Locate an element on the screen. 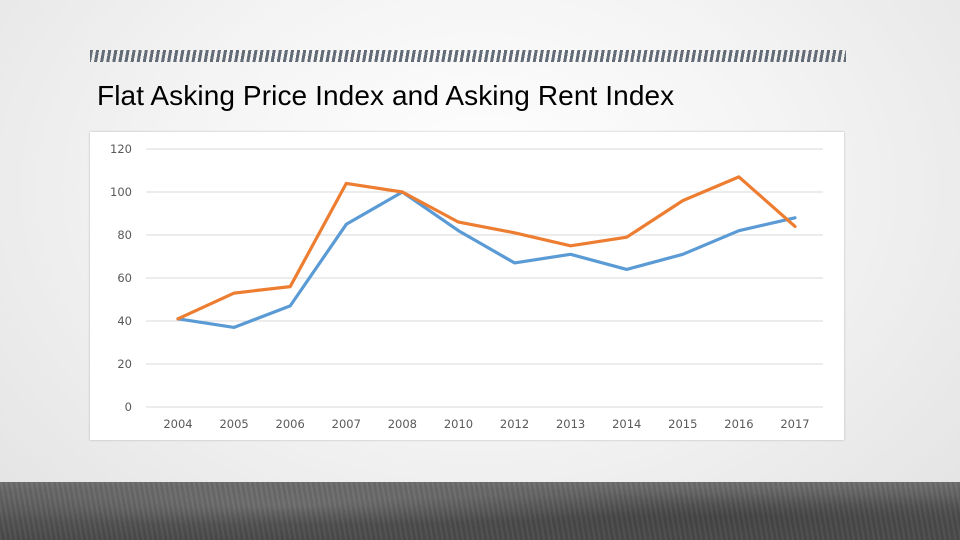 This screenshot has width=960, height=540. y-axis-tick-labels: 0 20 40 60 80 100 120 is located at coordinates (121, 278).